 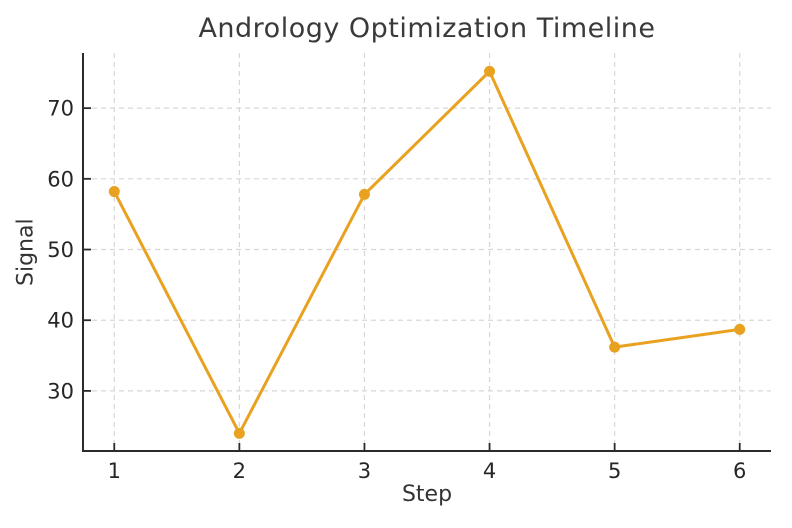 I want to click on x-tick-label: 4, so click(x=489, y=471).